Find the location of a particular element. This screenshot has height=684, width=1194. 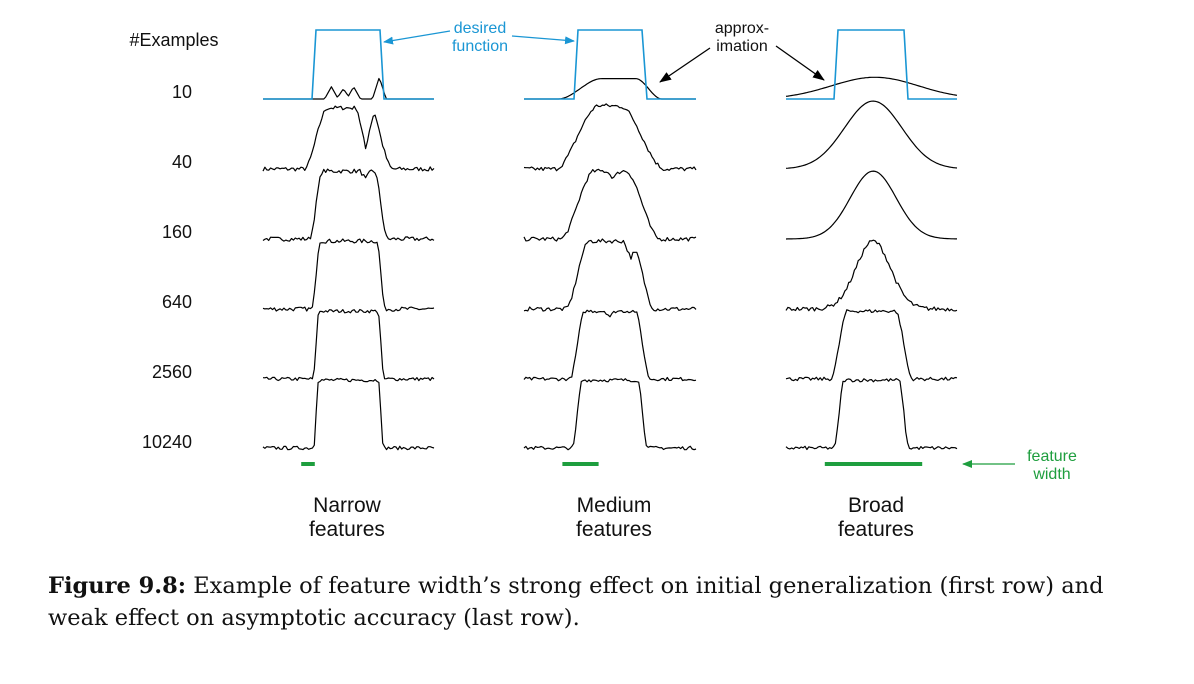

column-label-narrow-line2: features is located at coordinates (347, 529).